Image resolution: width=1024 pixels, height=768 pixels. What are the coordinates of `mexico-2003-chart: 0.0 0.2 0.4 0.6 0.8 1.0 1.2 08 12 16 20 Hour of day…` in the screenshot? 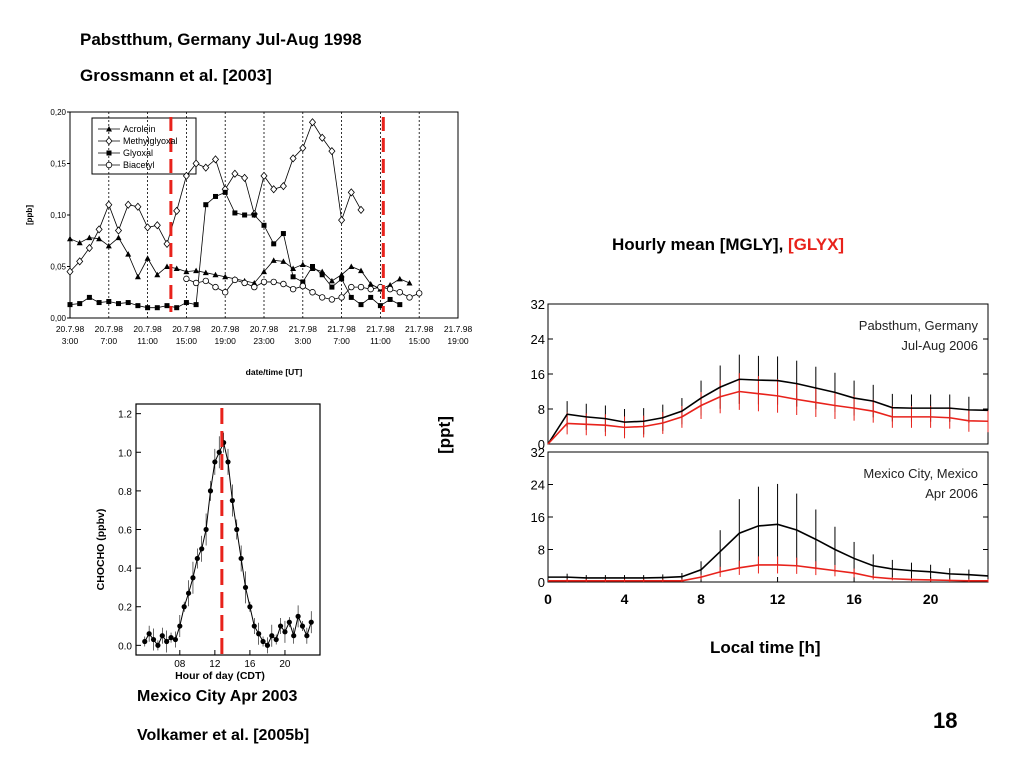 It's located at (208, 542).